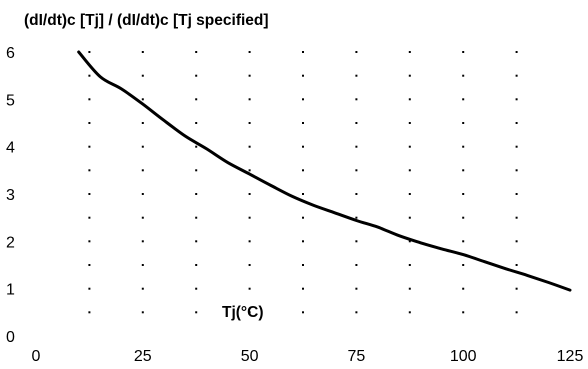 The image size is (588, 369). I want to click on x-tick-label: 50, so click(250, 356).